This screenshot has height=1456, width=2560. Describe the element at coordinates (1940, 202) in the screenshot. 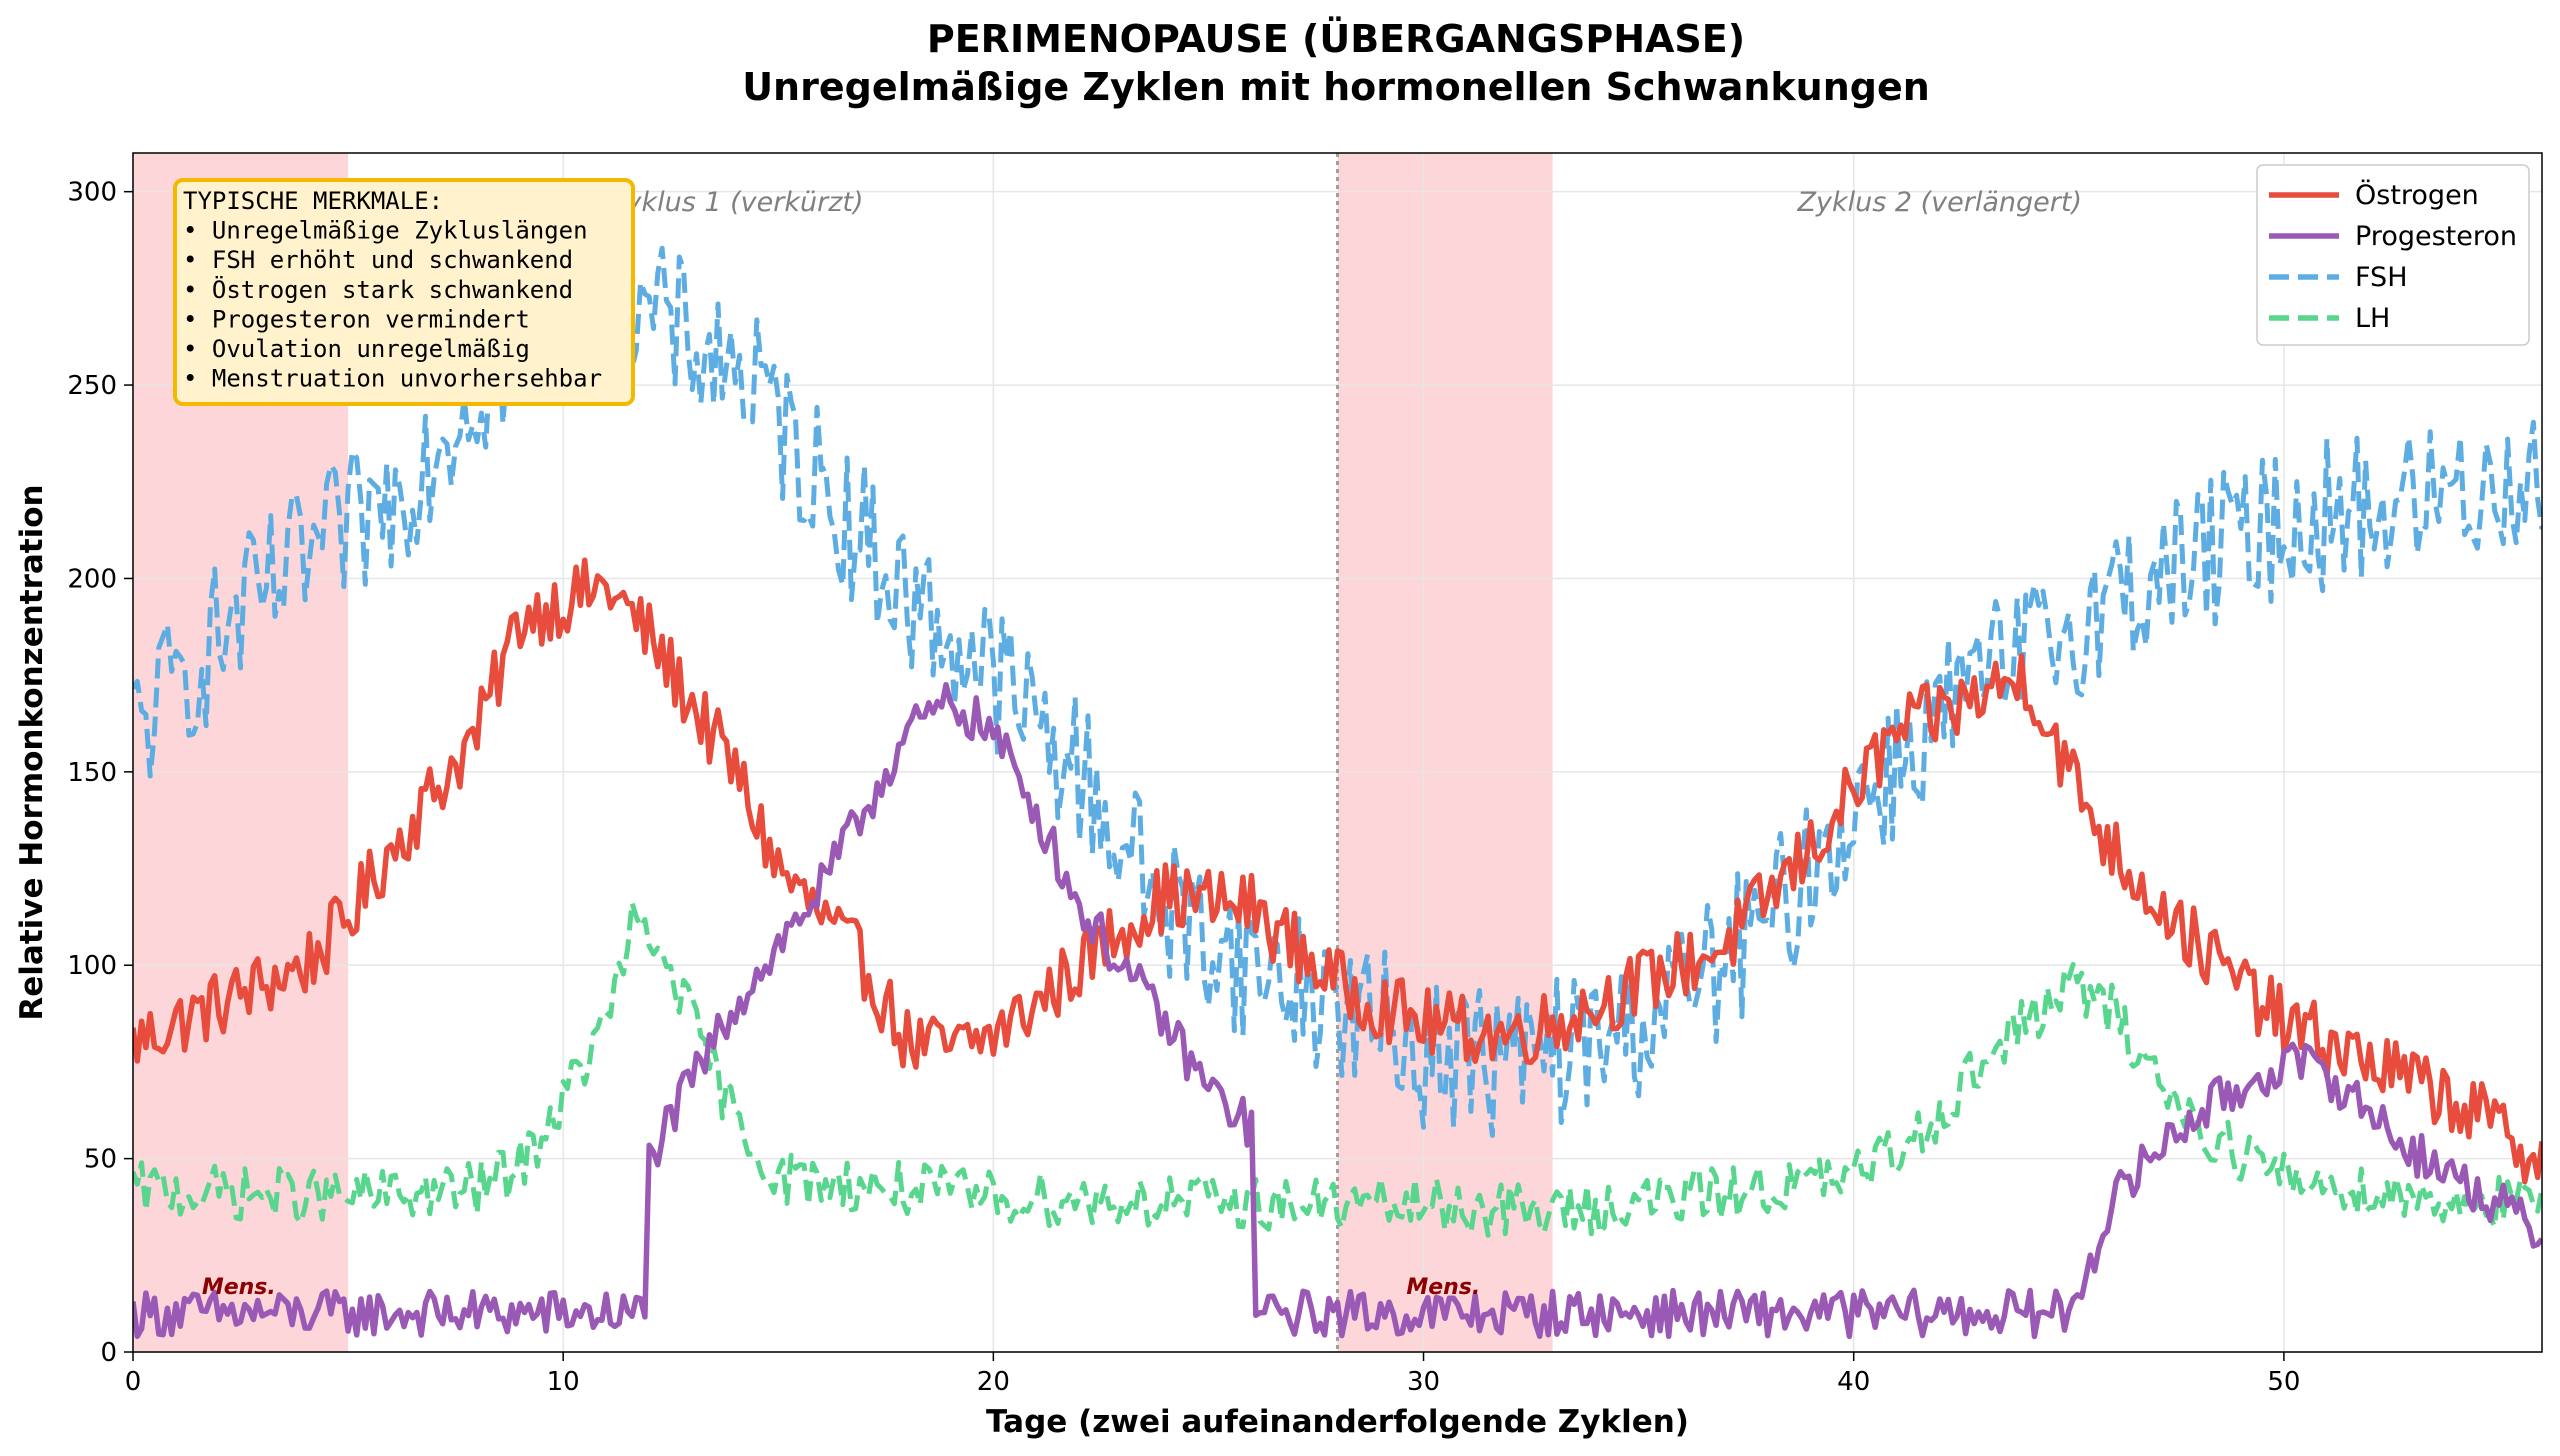

I see `cycle-label-2: Zyklus 2 (verlängert)` at that location.